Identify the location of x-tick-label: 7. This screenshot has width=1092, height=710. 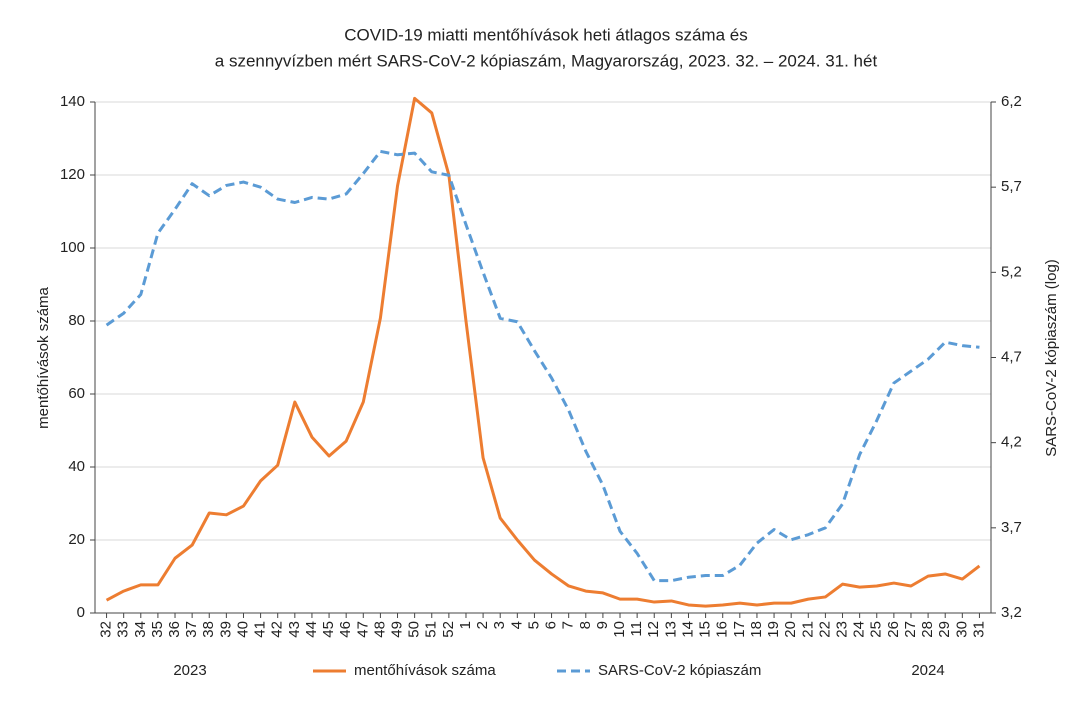
(568, 625).